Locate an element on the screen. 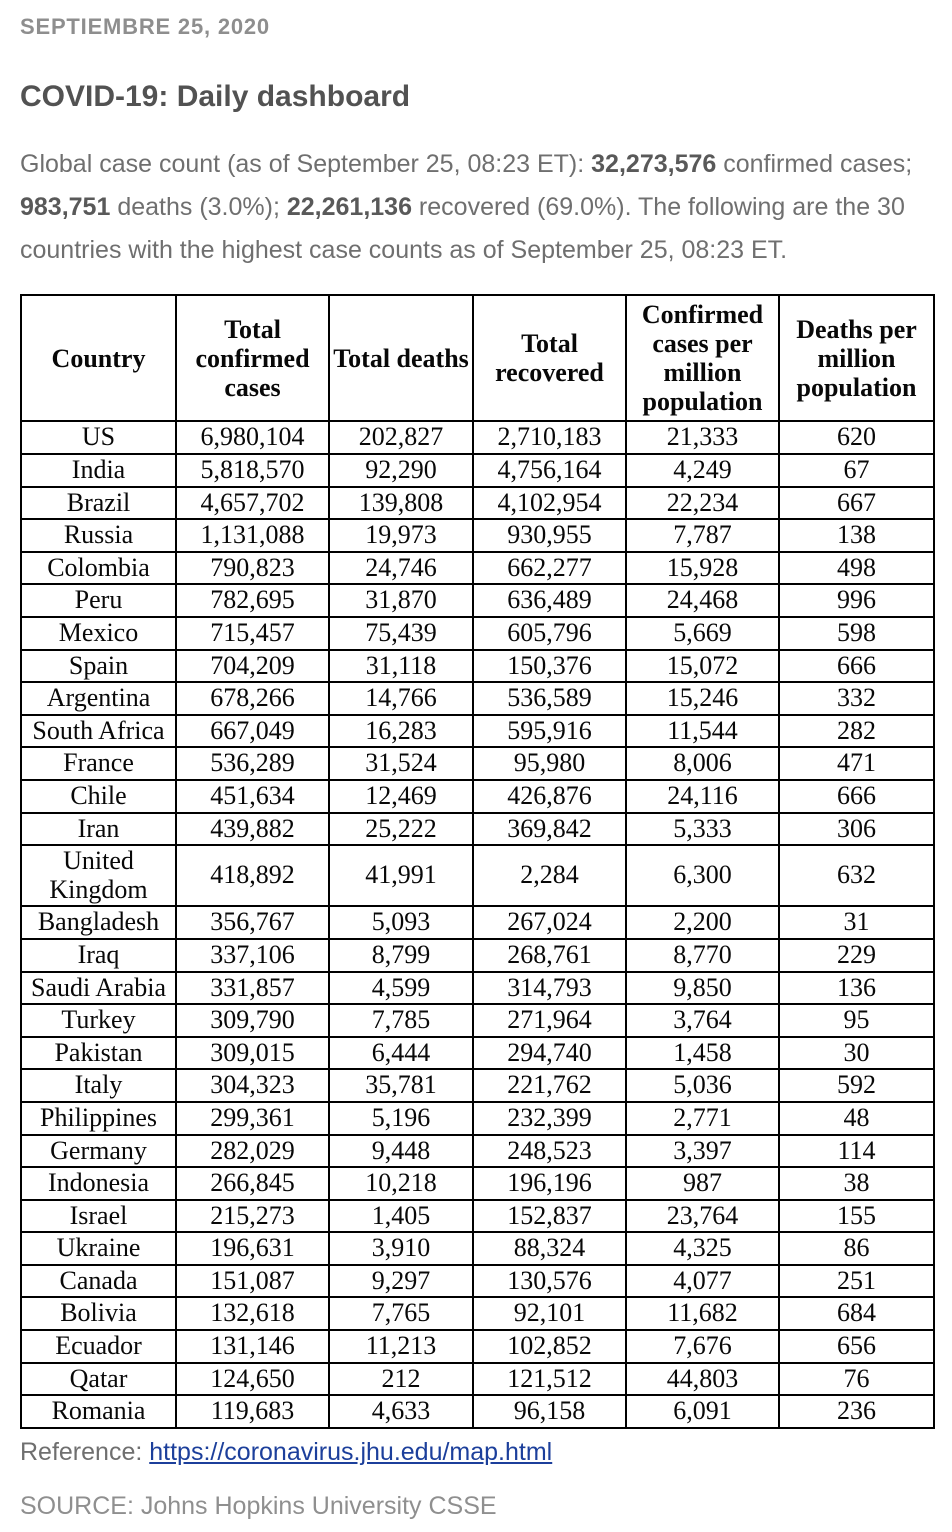 This screenshot has height=1532, width=952. value-cell: 337,106 is located at coordinates (252, 955).